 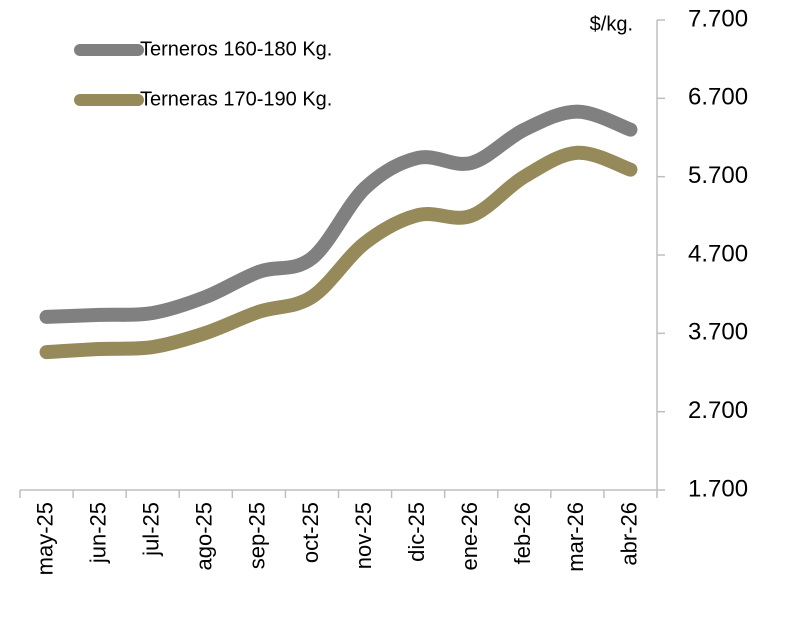 I want to click on x-tick-label: jul-25, so click(x=151, y=529).